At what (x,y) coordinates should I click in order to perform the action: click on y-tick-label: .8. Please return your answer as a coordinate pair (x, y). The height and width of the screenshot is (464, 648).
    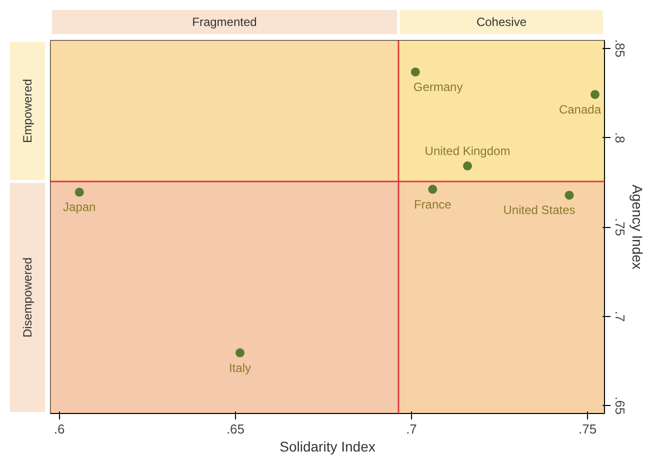
    Looking at the image, I should click on (620, 138).